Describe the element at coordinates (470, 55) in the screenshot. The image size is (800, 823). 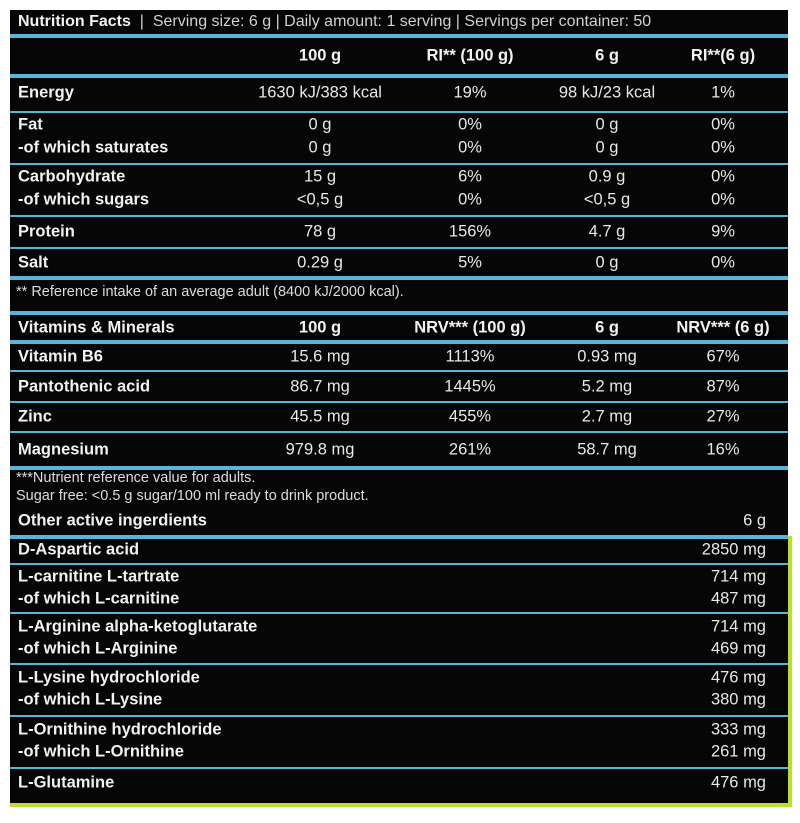
I see `cell-value: RI** (100 g)` at that location.